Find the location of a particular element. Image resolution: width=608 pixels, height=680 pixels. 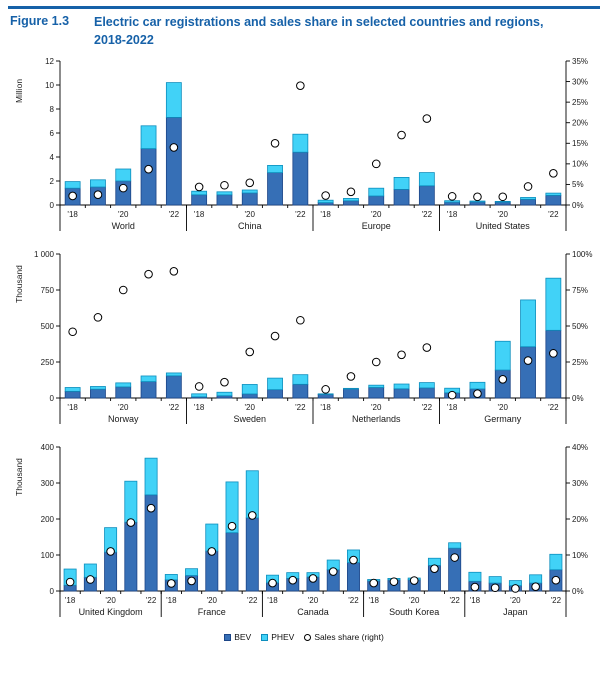

unit-label: Million is located at coordinates (19, 91).